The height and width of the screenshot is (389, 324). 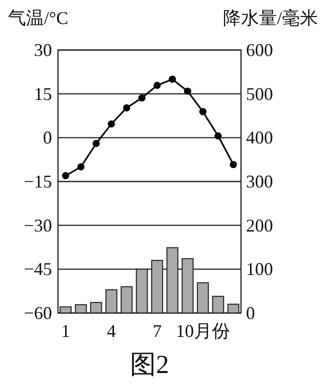 What do you see at coordinates (38, 313) in the screenshot?
I see `y-tick-label: −60` at bounding box center [38, 313].